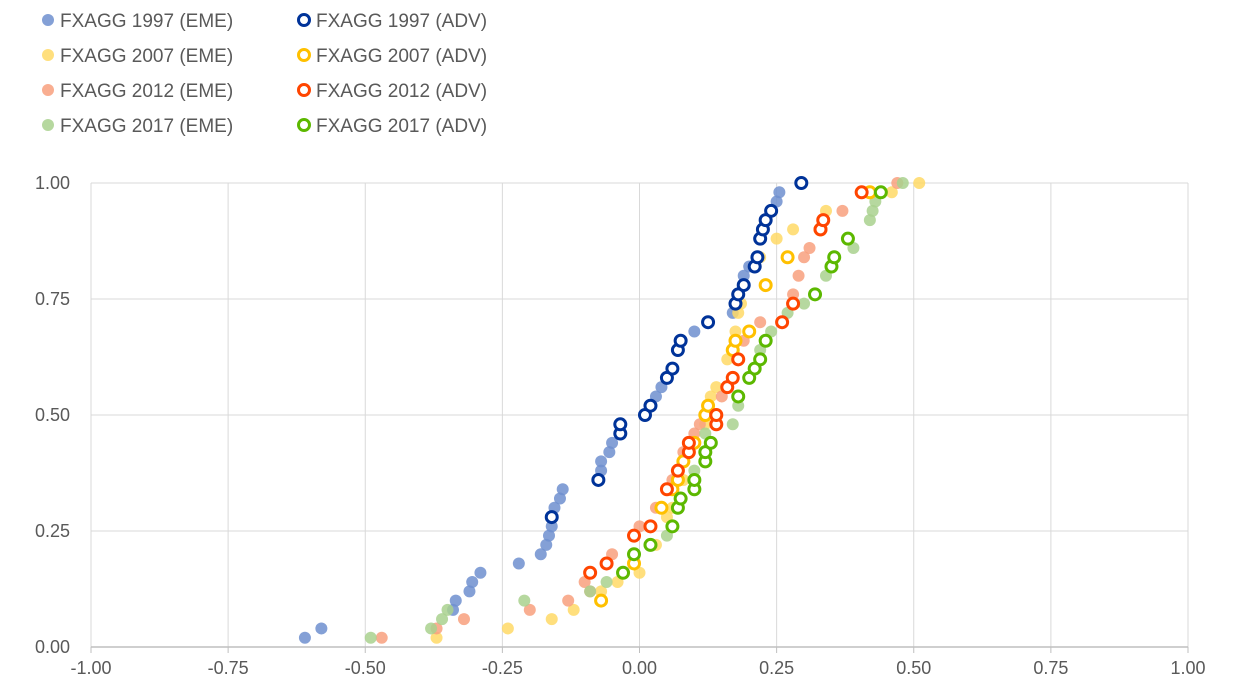  I want to click on legend-label: FXAGG 2012 (EME), so click(146, 91).